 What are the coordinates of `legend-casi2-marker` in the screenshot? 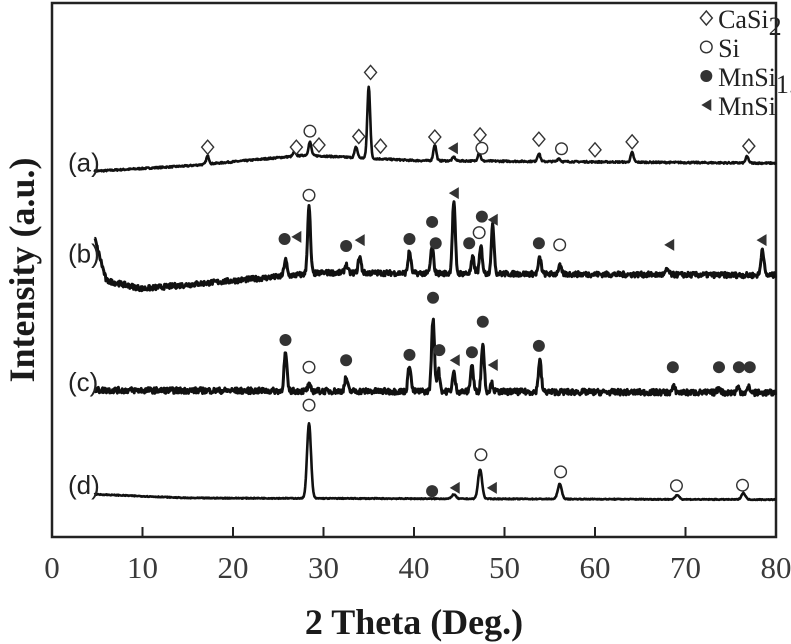 It's located at (706, 18).